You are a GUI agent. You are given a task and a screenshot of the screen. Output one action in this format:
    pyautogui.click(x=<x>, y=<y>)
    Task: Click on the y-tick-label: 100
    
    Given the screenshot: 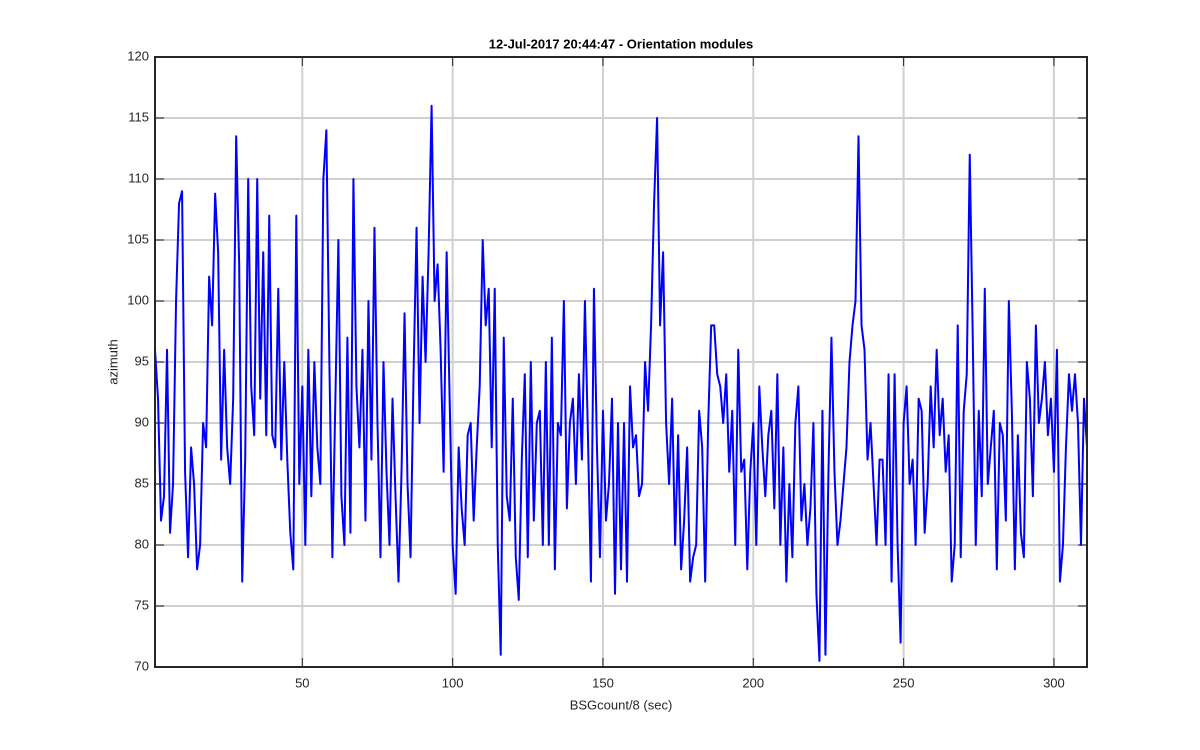 What is the action you would take?
    pyautogui.click(x=138, y=299)
    